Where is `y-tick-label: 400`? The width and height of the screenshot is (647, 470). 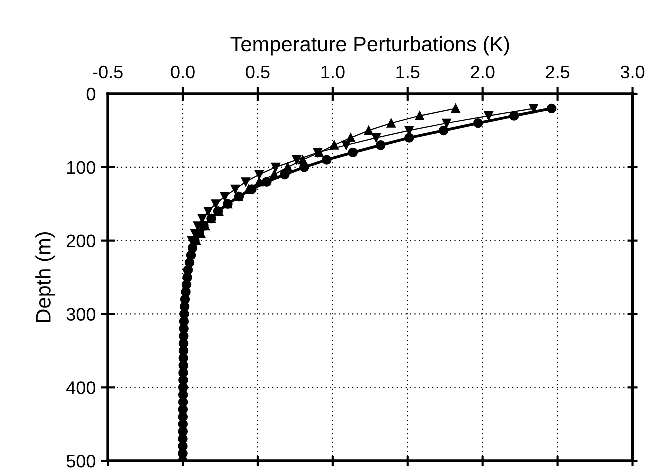
y-tick-label: 400 is located at coordinates (81, 388).